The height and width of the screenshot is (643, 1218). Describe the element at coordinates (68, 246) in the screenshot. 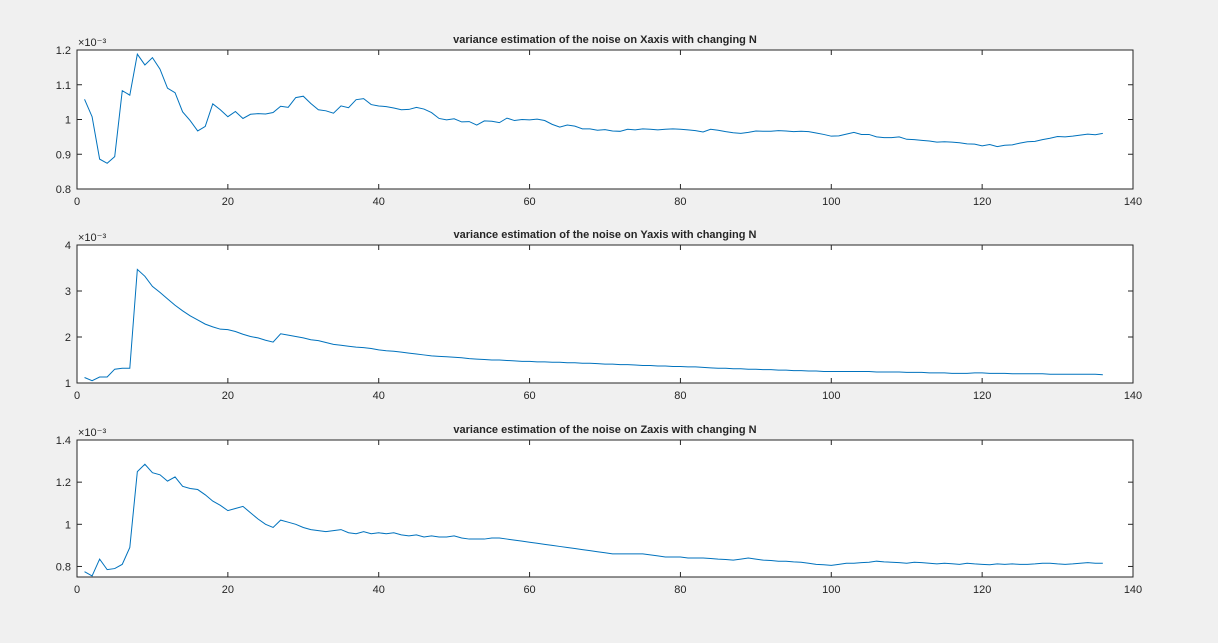

I see `y-tick-label: 4` at that location.